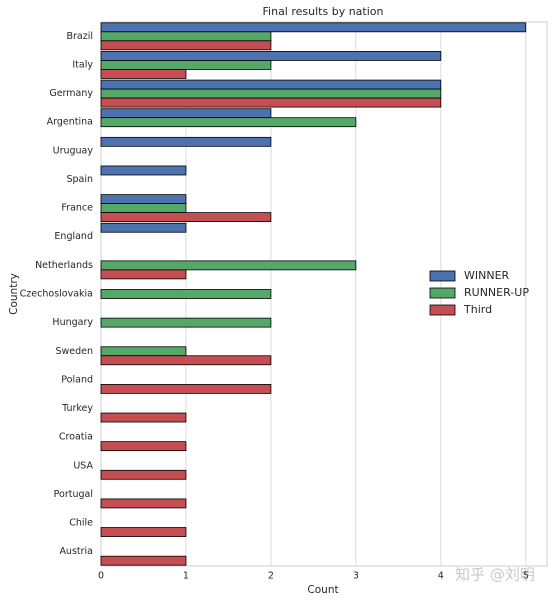  I want to click on legend-label: WINNER, so click(487, 275).